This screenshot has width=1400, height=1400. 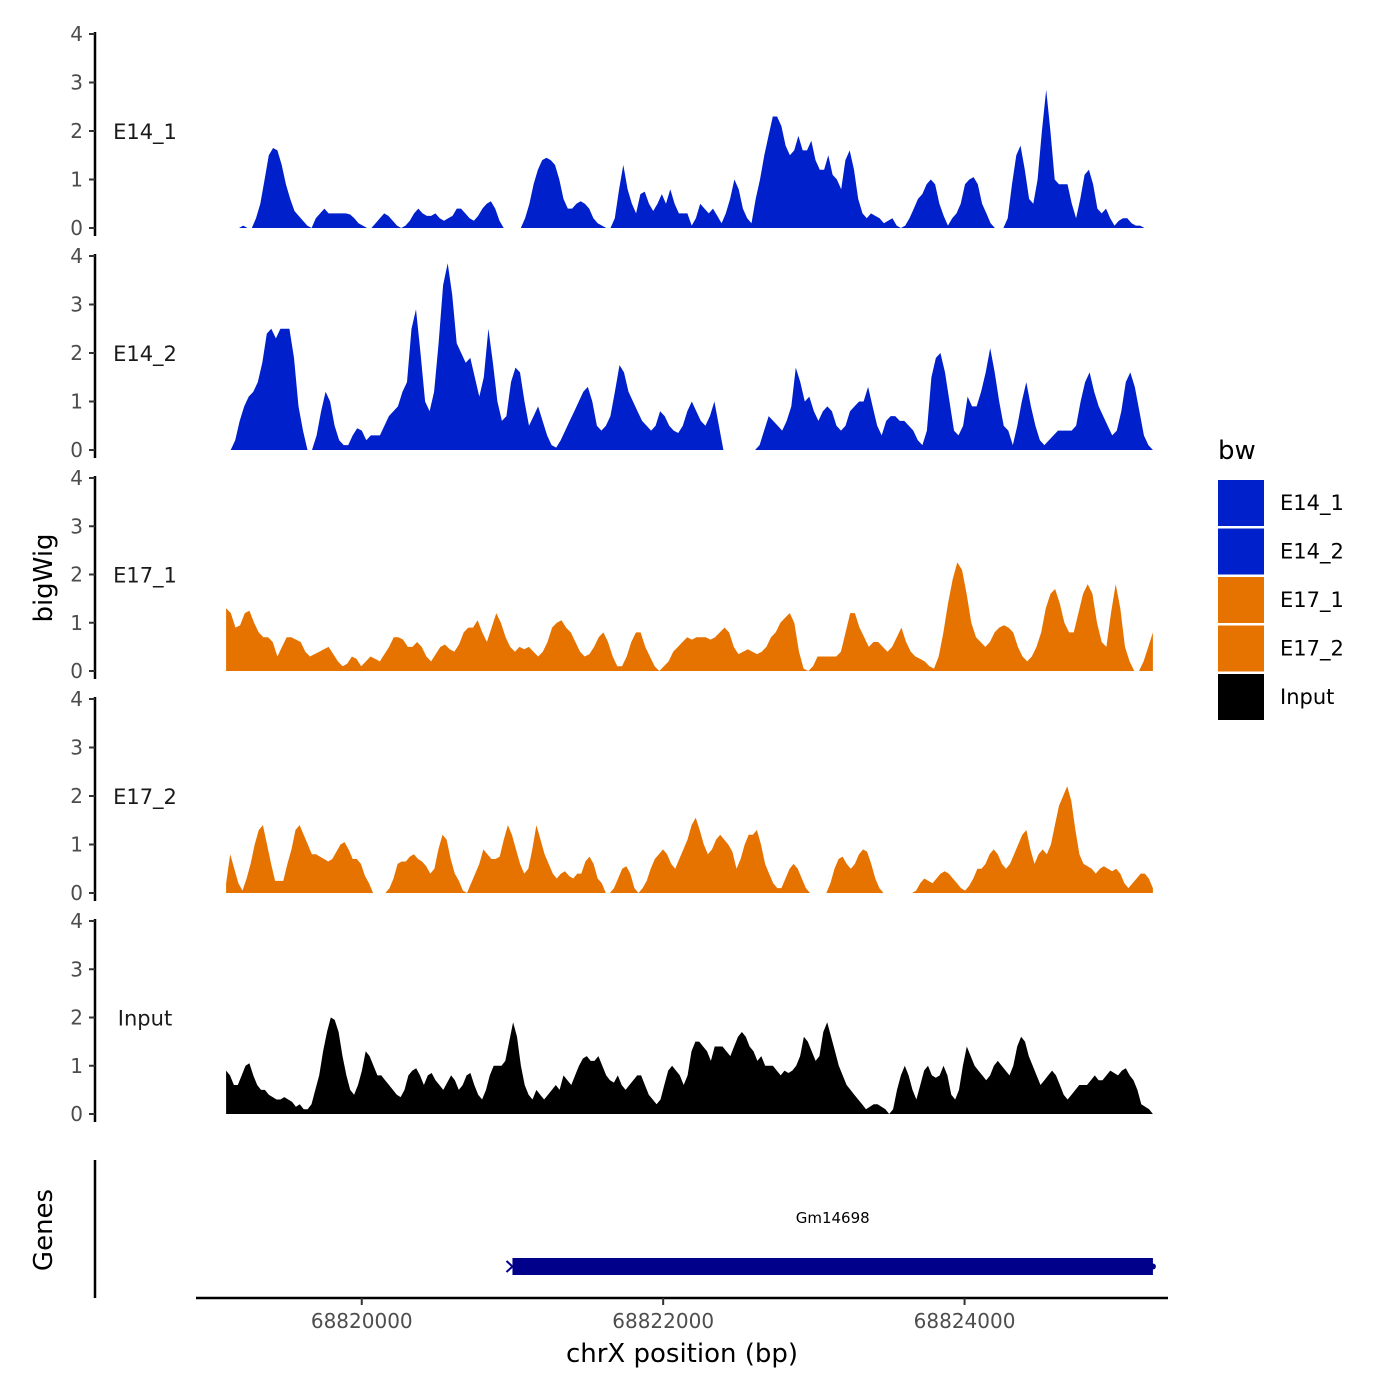 What do you see at coordinates (1312, 552) in the screenshot?
I see `legend-label-e14-2: E14_2` at bounding box center [1312, 552].